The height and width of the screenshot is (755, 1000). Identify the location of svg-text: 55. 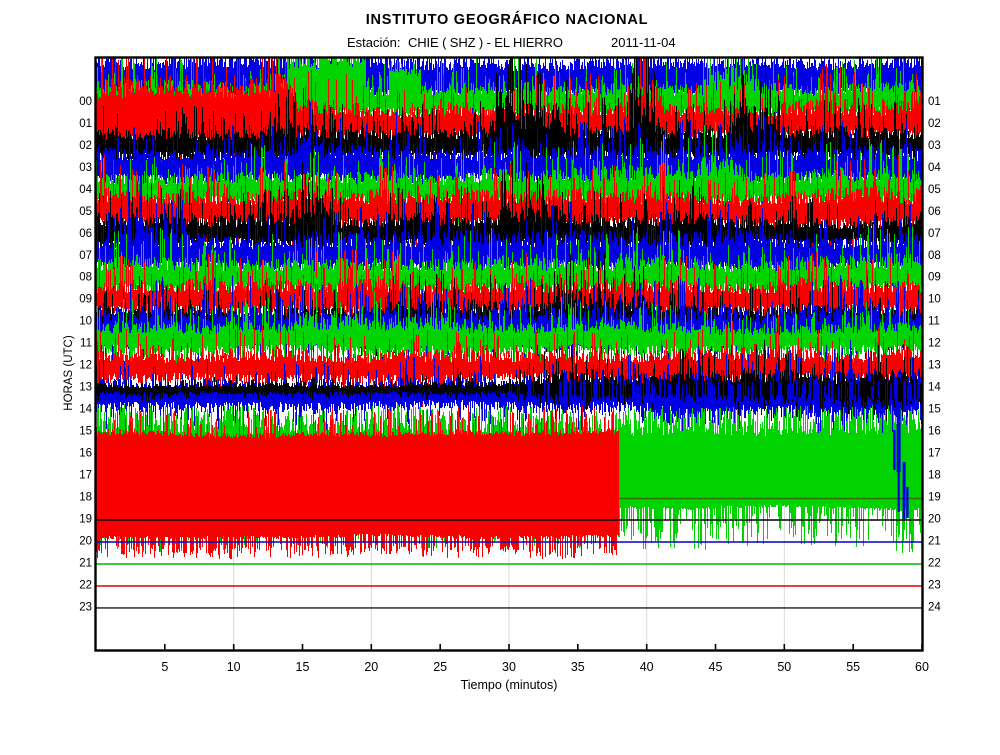
(853, 667).